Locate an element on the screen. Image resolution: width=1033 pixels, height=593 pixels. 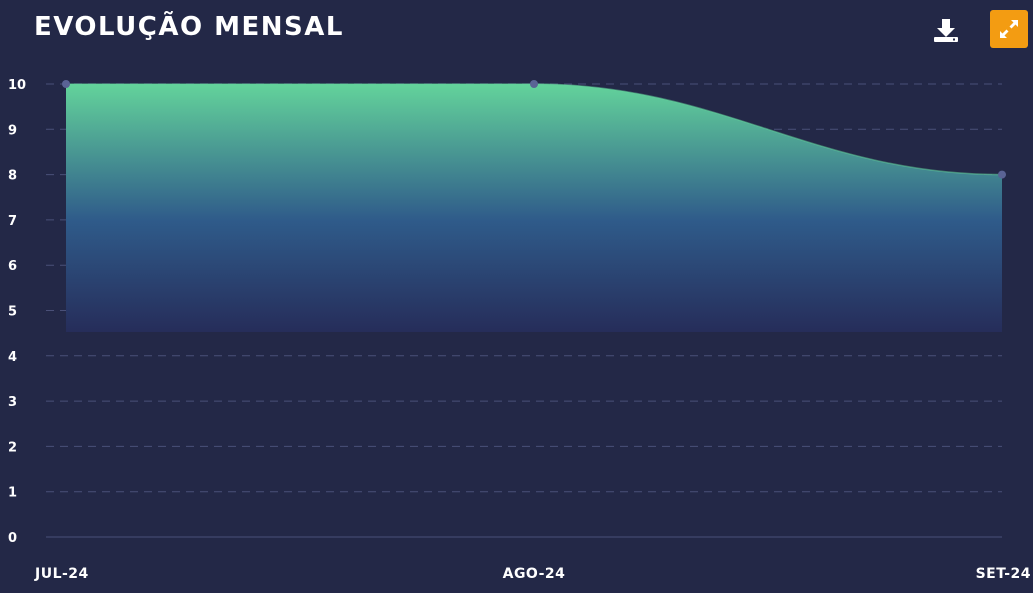
y-tick-label: 10 is located at coordinates (17, 85).